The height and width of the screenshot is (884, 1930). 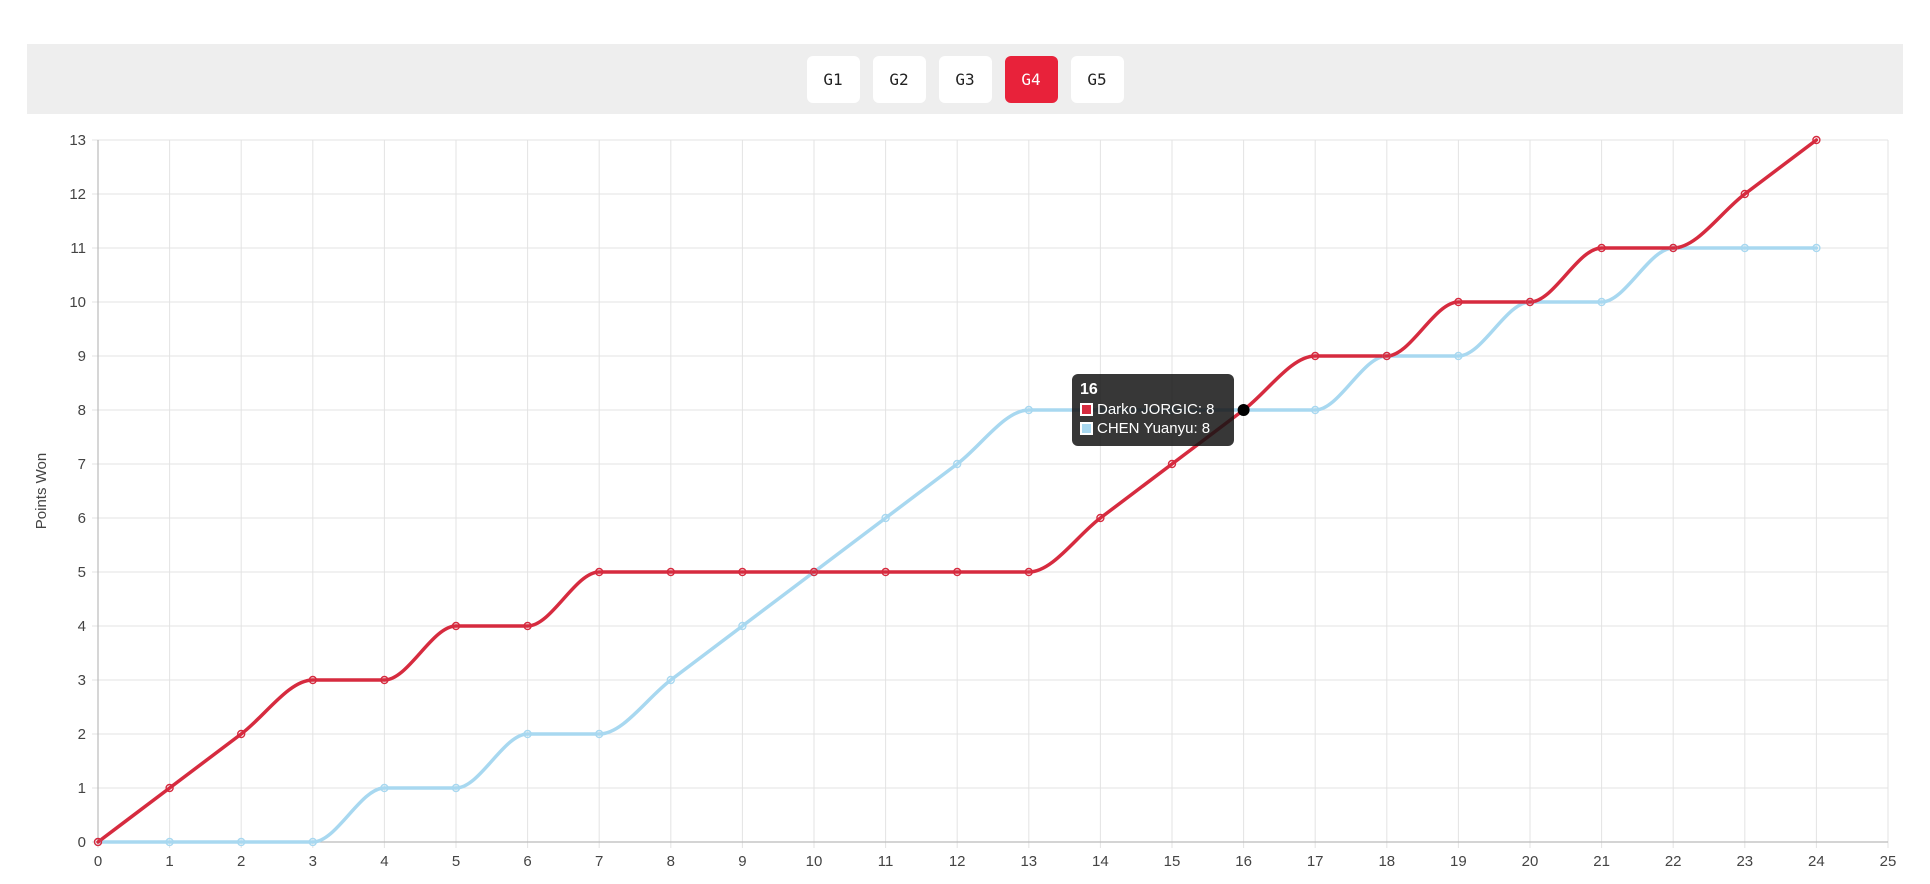 I want to click on x-tick-label: 0, so click(x=98, y=861).